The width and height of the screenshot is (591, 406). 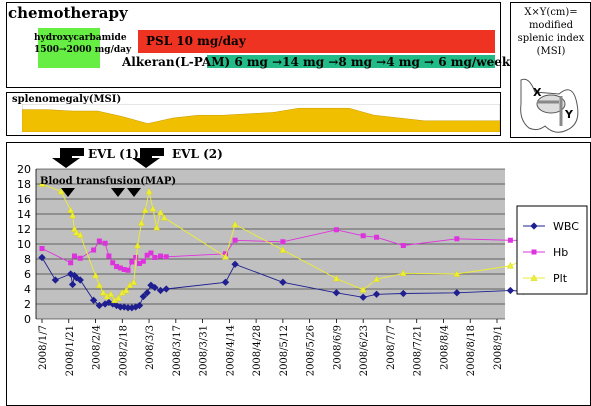 I want to click on y-tick-label: 12, so click(x=24, y=229).